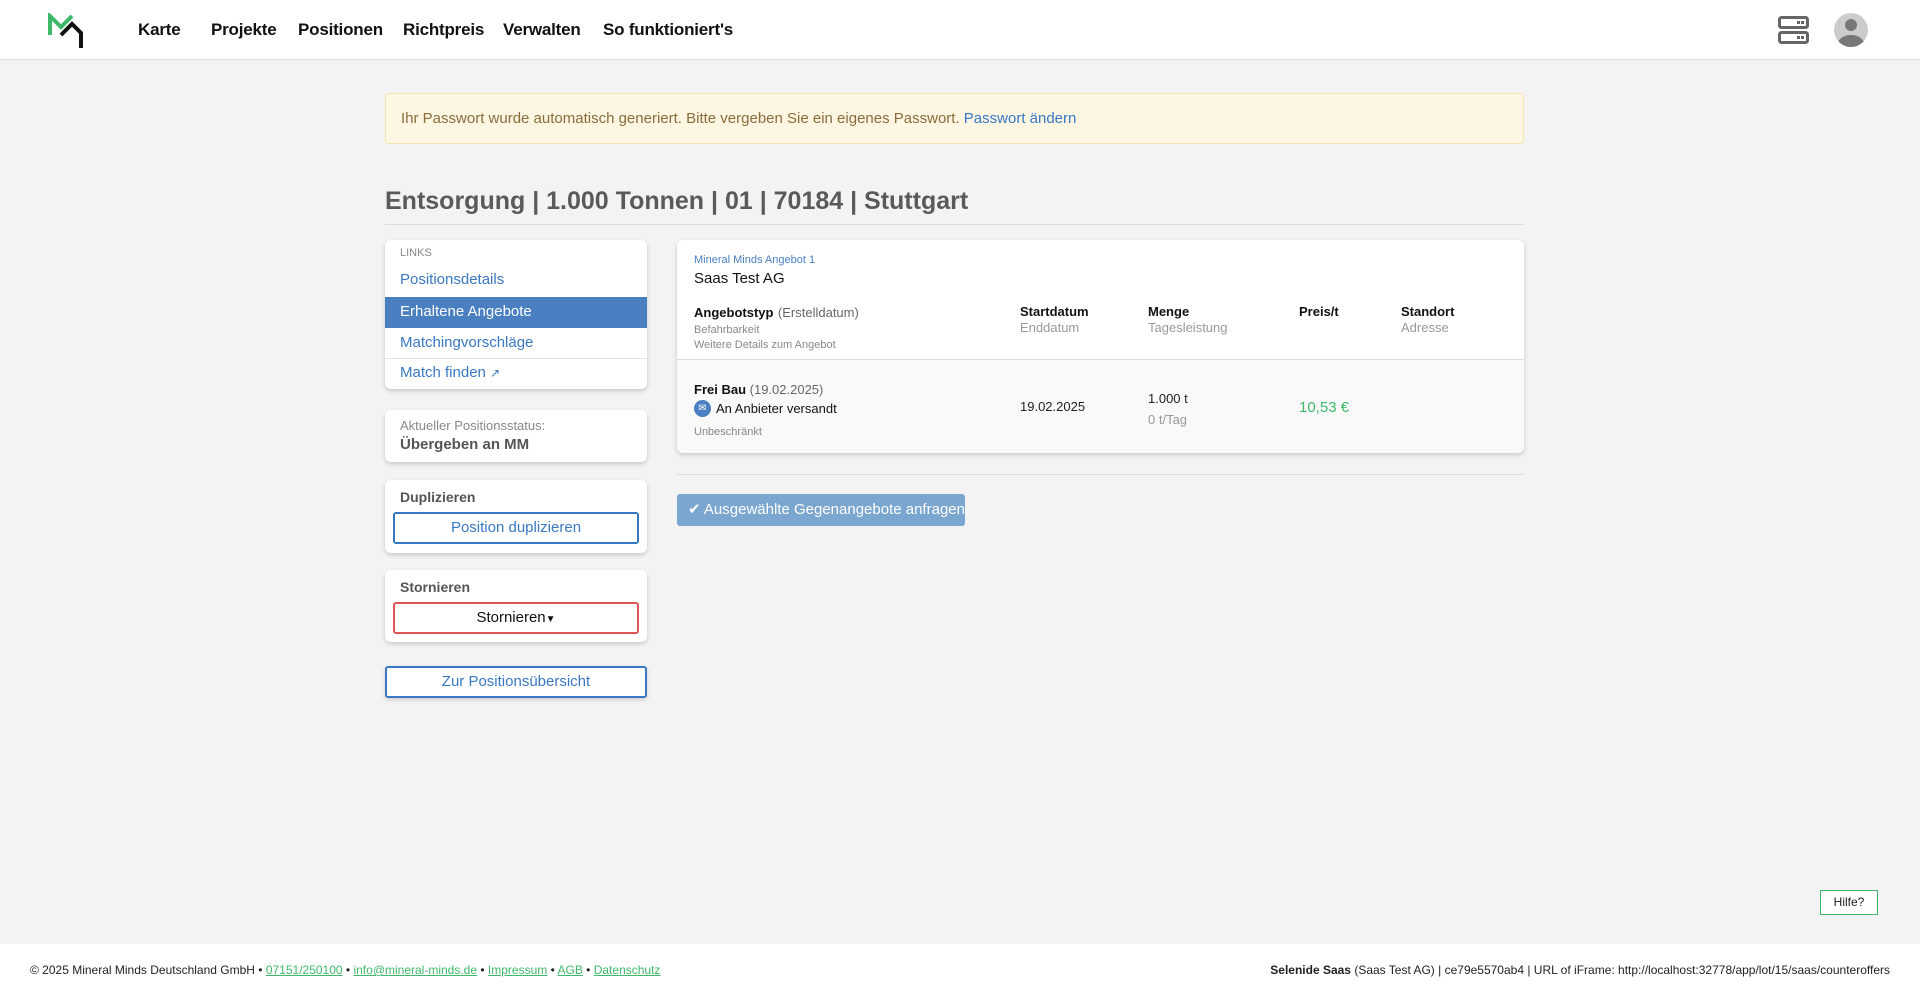 The height and width of the screenshot is (994, 1920). Describe the element at coordinates (550, 619) in the screenshot. I see `caret-down-icon: ▼` at that location.